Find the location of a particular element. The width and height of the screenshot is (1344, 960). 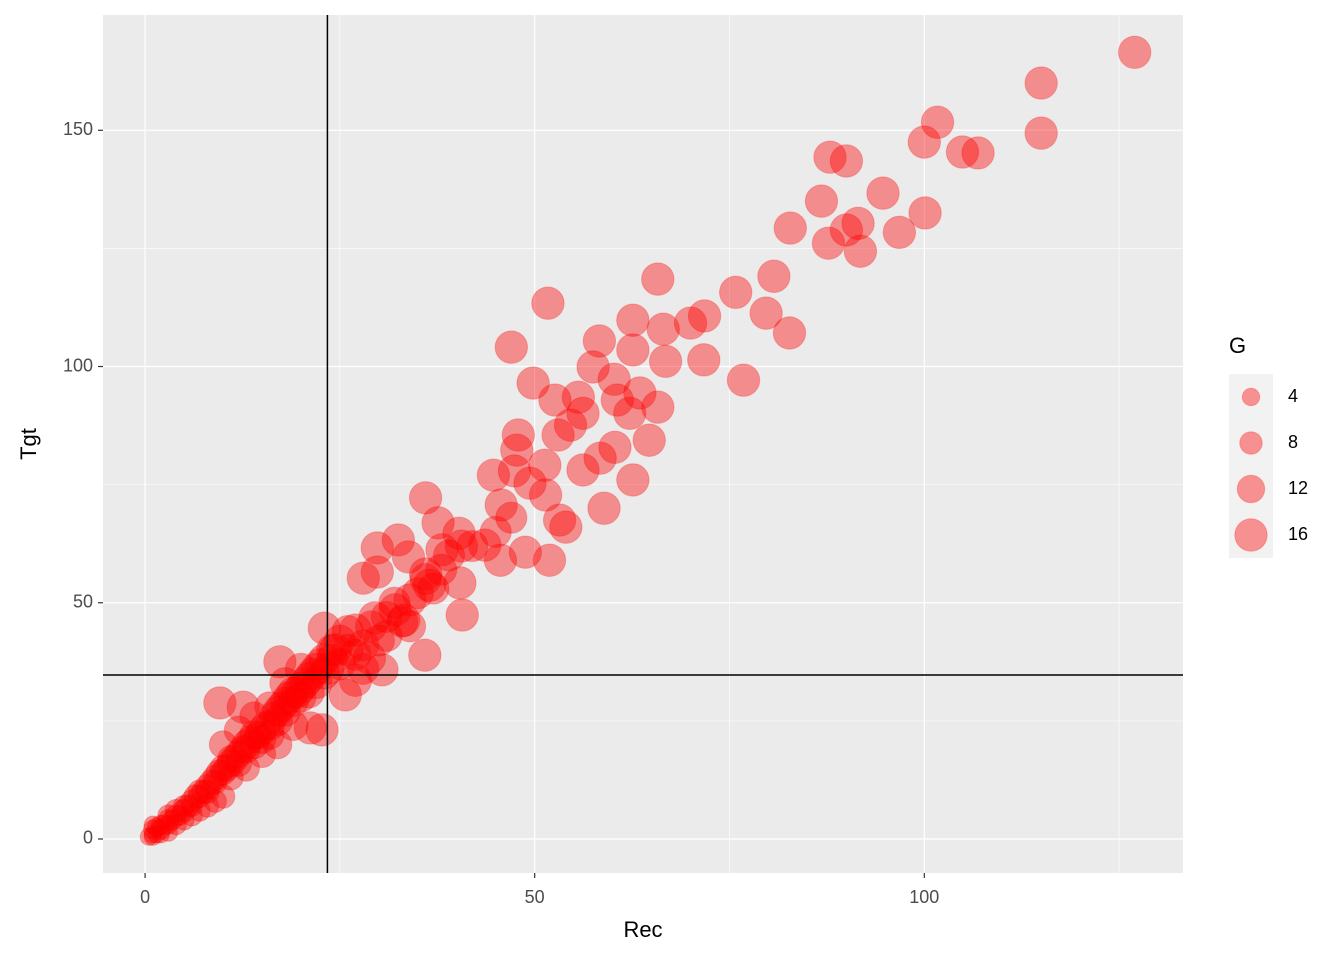

x-tick-label: 50 is located at coordinates (535, 897).